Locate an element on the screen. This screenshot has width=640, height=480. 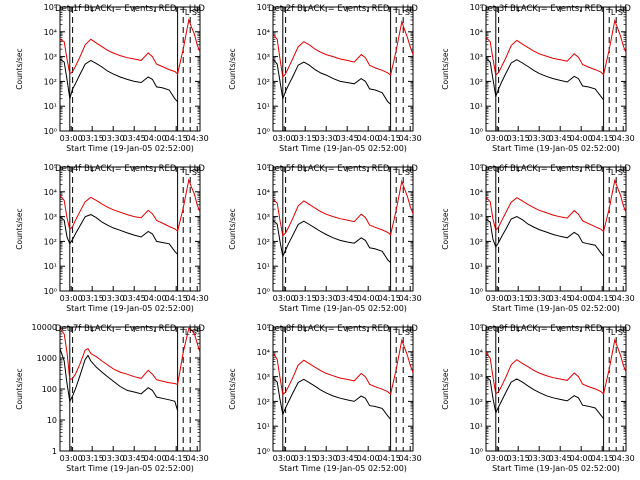
chart-title: Det 9f BLACK = Events, RED = LLD is located at coordinates (556, 329).